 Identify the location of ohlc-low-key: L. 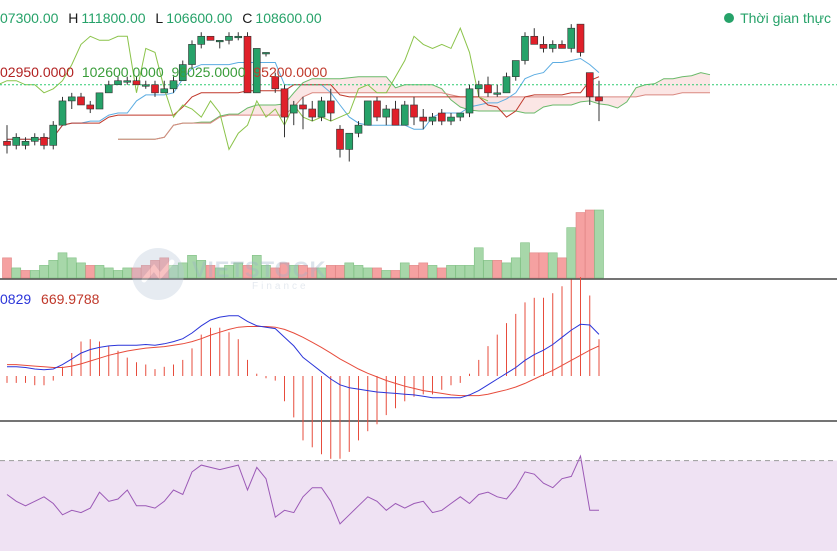
(159, 18).